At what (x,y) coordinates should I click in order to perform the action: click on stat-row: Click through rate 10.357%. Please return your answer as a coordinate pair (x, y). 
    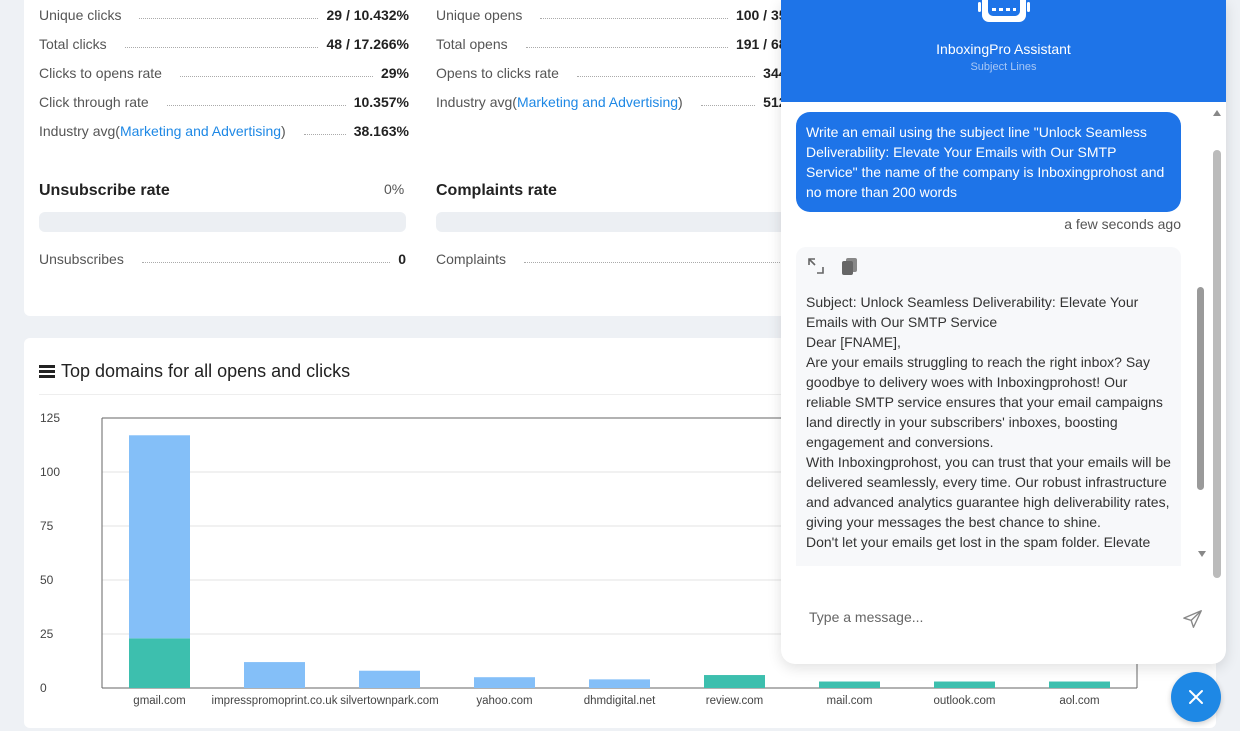
    Looking at the image, I should click on (224, 101).